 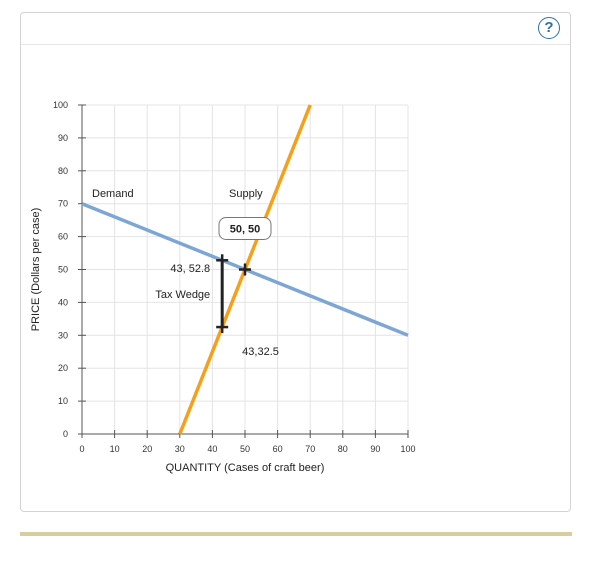 What do you see at coordinates (180, 449) in the screenshot?
I see `x-tick-label: 30` at bounding box center [180, 449].